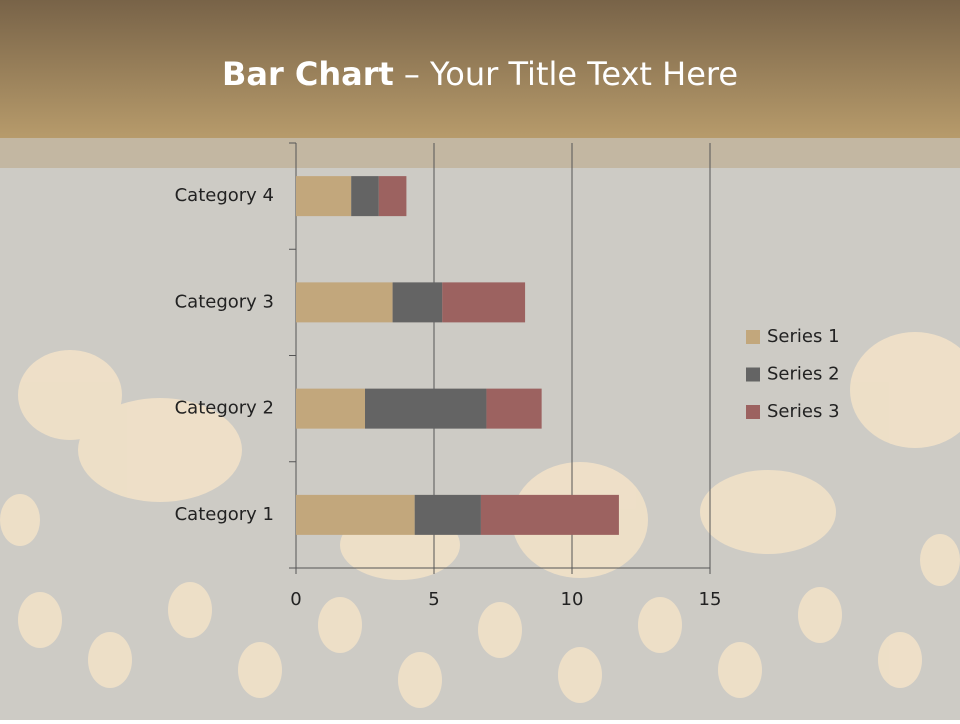 The width and height of the screenshot is (960, 724). I want to click on legend-label: Series 3, so click(803, 411).